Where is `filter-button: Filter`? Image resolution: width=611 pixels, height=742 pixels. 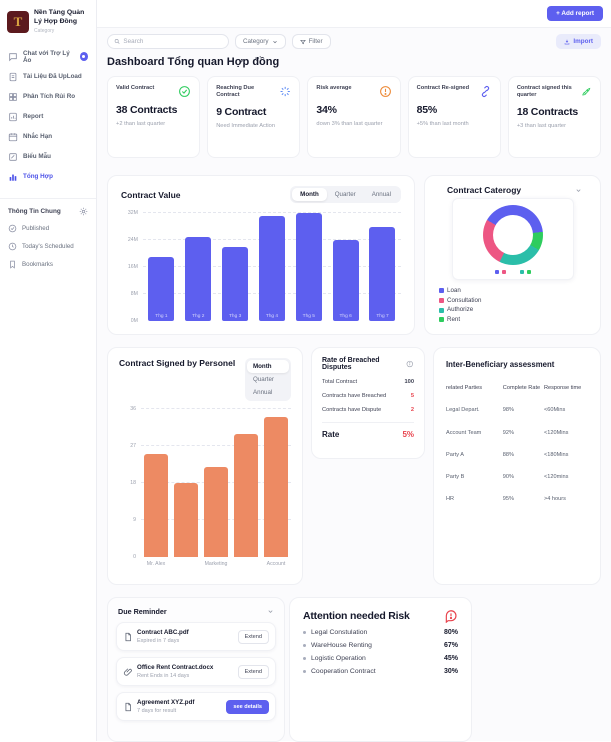
filter-button: Filter is located at coordinates (311, 41).